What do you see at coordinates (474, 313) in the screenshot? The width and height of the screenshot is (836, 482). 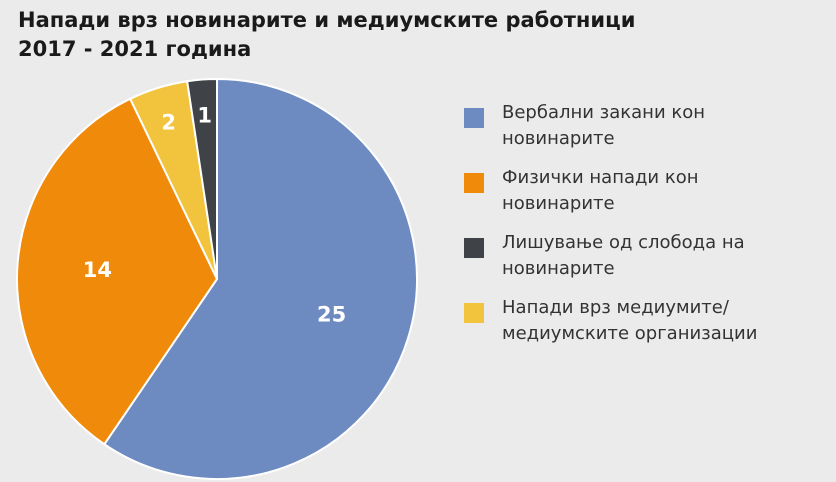 I see `legend-swatch-media` at bounding box center [474, 313].